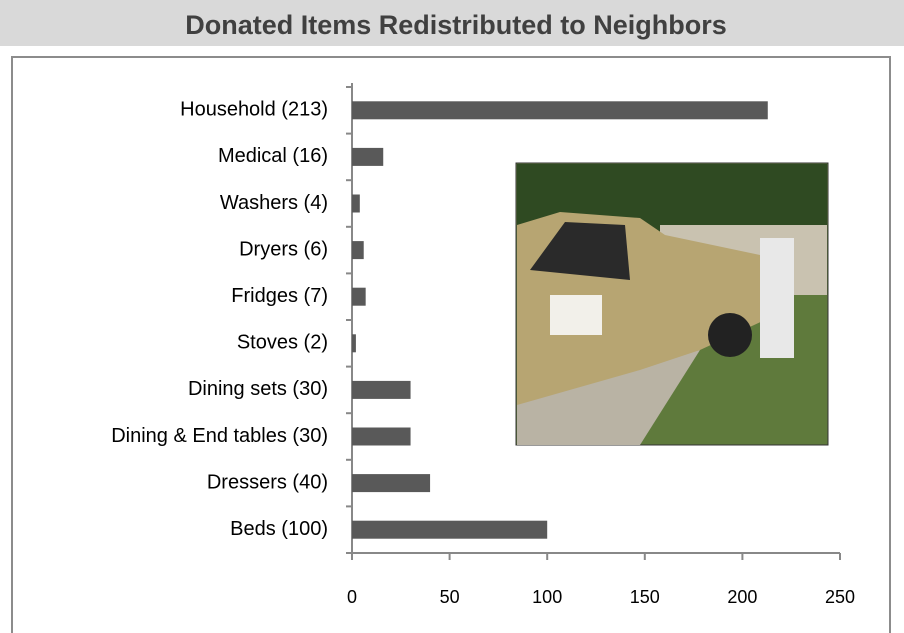 This screenshot has width=904, height=633. I want to click on y-tick-label: Medical (16), so click(273, 156).